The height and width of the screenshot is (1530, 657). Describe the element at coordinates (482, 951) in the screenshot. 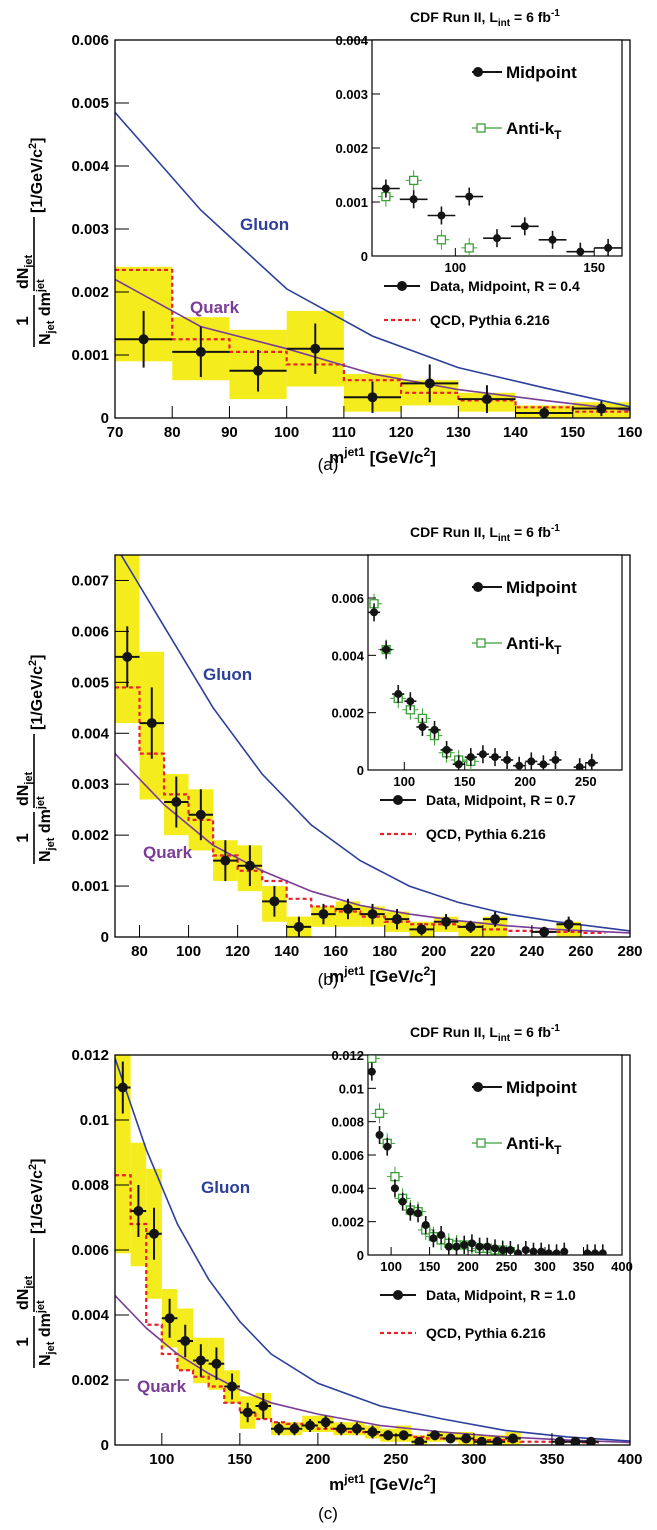

I see `x-tick-label: 220` at that location.